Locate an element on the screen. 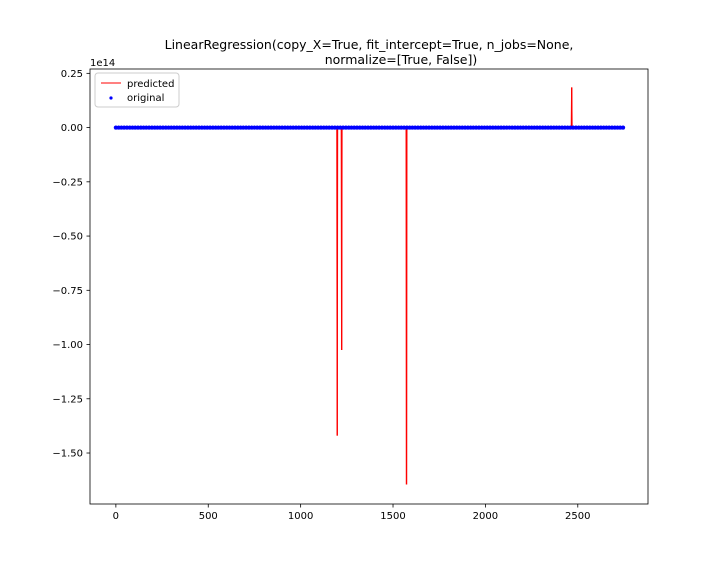  chart-title-line-2: normalize=[True, False]) is located at coordinates (401, 59).